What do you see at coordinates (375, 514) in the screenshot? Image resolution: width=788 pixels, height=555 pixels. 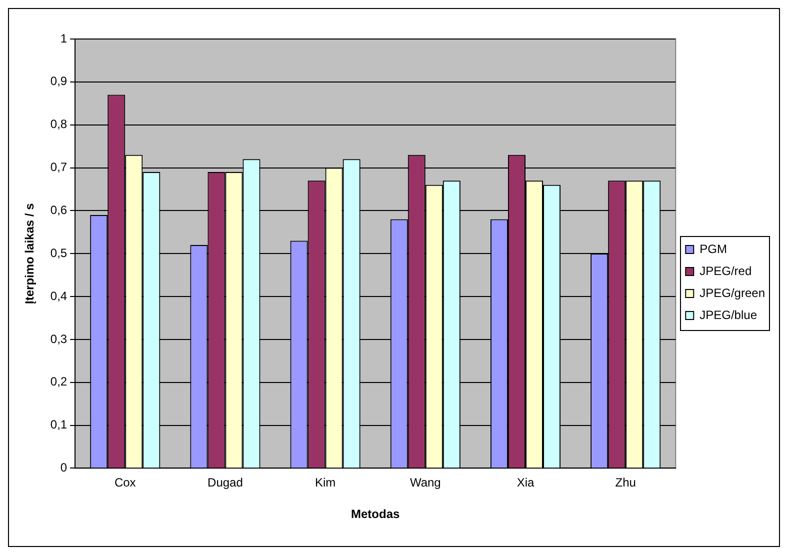 I see `x-axis-title: Metodas` at bounding box center [375, 514].